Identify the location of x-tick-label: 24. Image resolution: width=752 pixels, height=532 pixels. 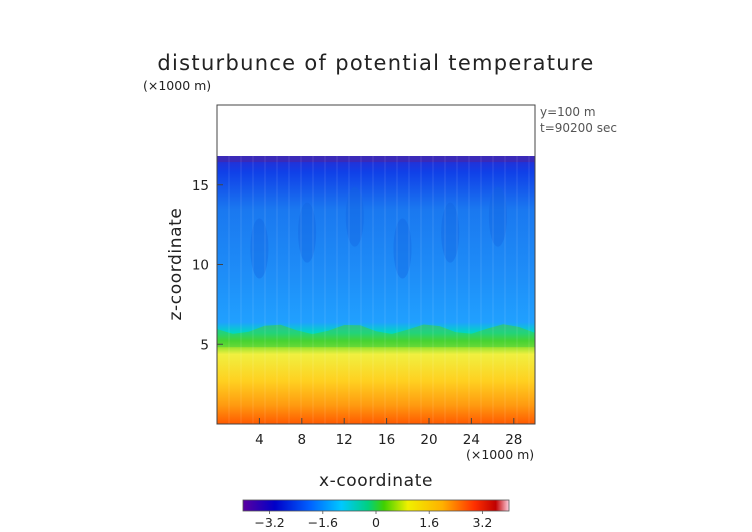
(471, 440).